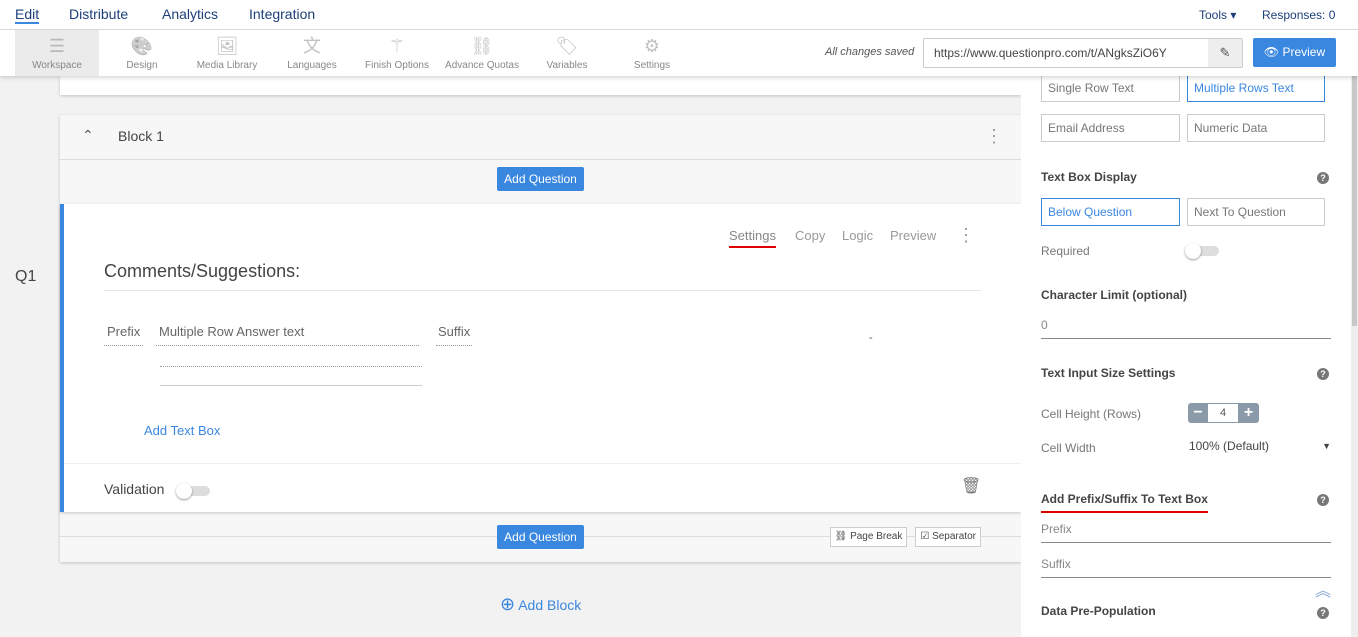 The image size is (1358, 637). I want to click on display-below: Below Question, so click(1110, 212).